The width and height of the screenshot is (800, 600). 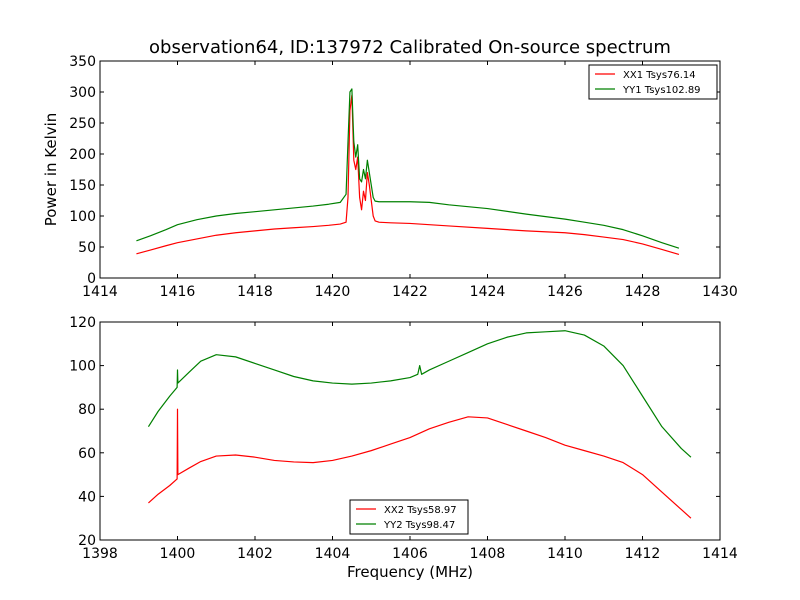 I want to click on x-tick-label: 1426, so click(x=565, y=292).